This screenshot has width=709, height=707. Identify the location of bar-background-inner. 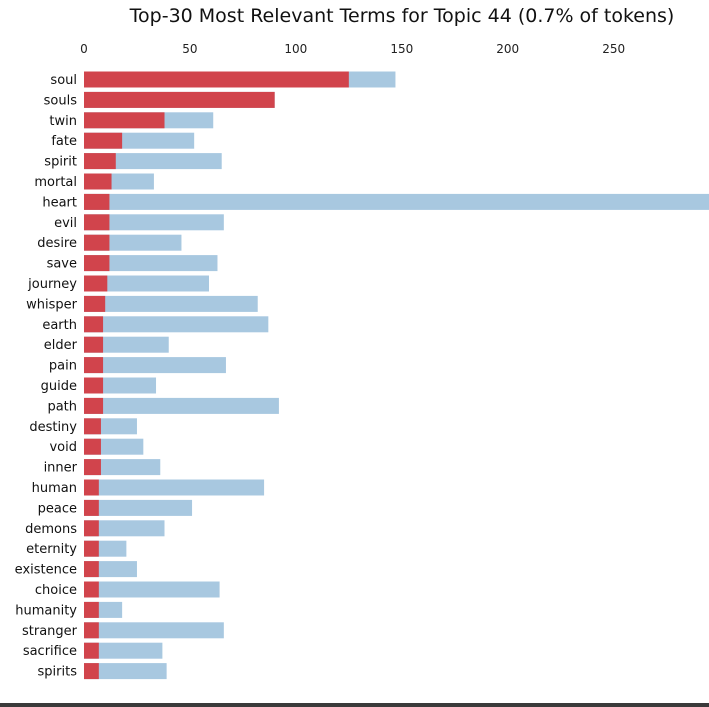
(122, 467).